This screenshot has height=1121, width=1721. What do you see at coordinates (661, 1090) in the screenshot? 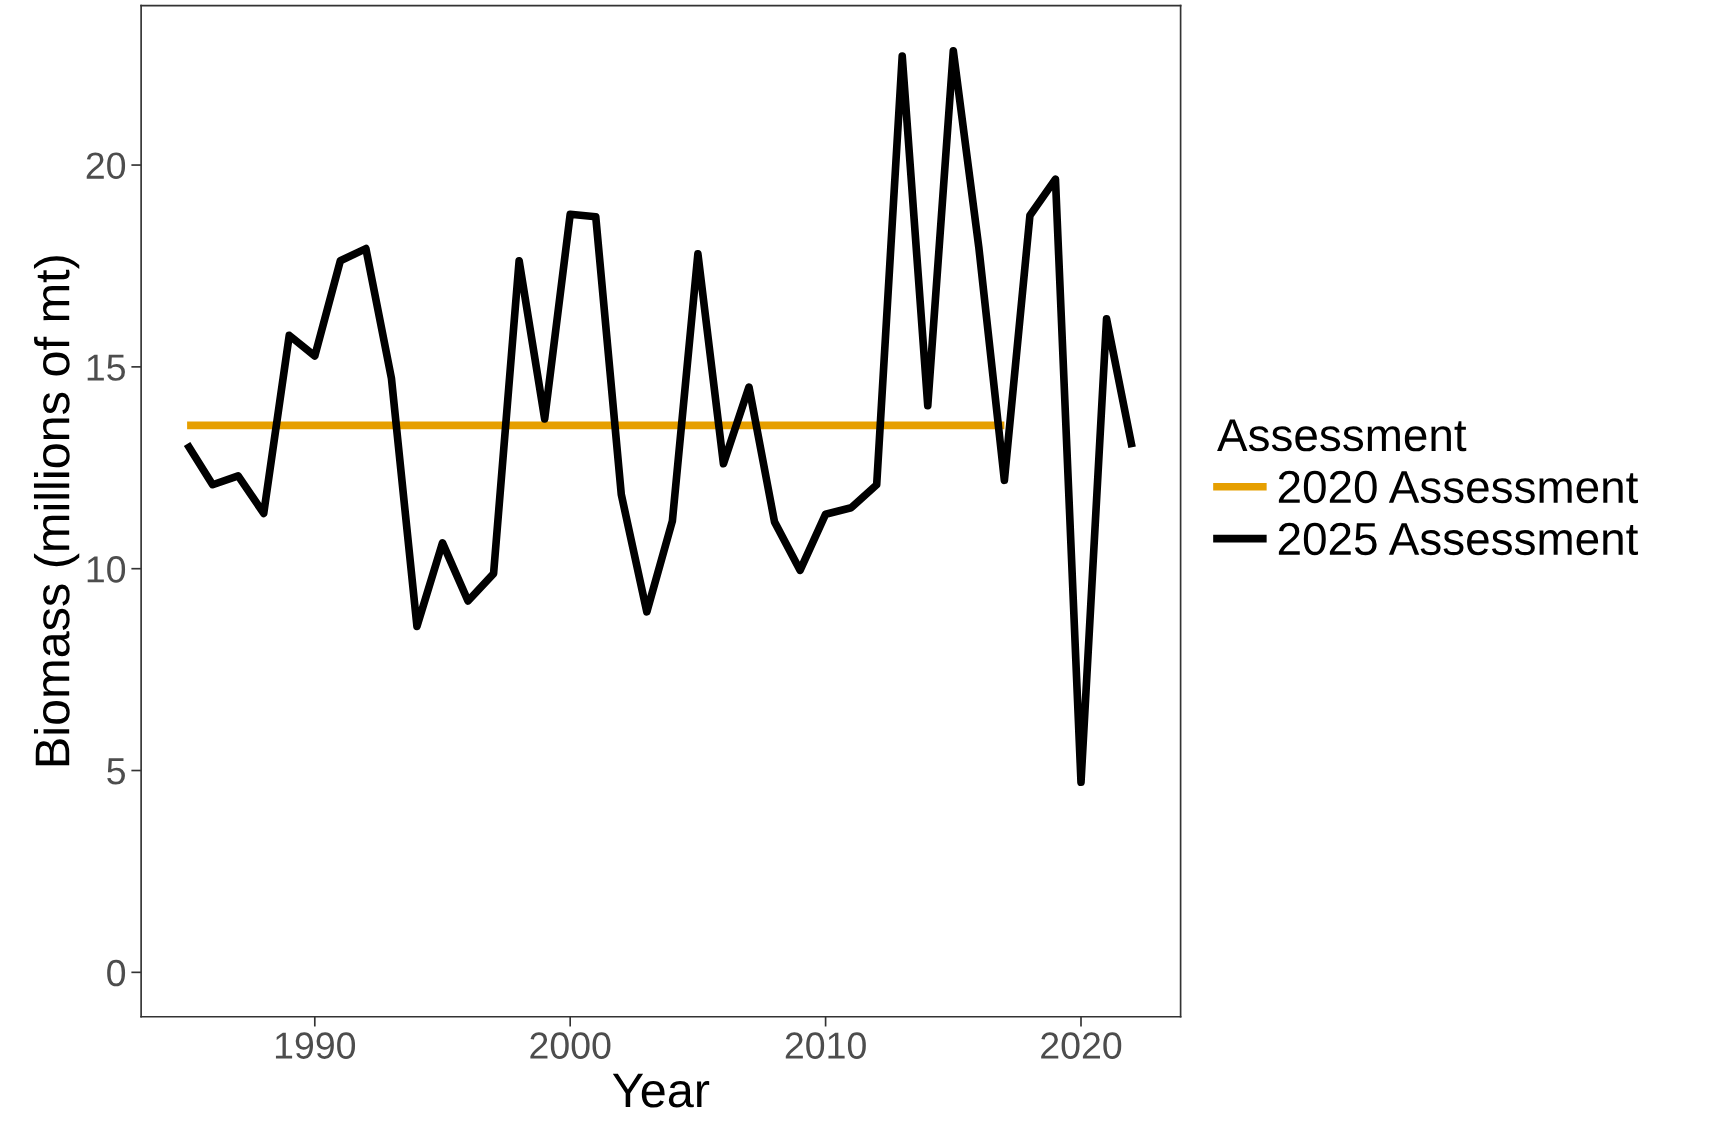
I see `x-axis-title: Year` at bounding box center [661, 1090].